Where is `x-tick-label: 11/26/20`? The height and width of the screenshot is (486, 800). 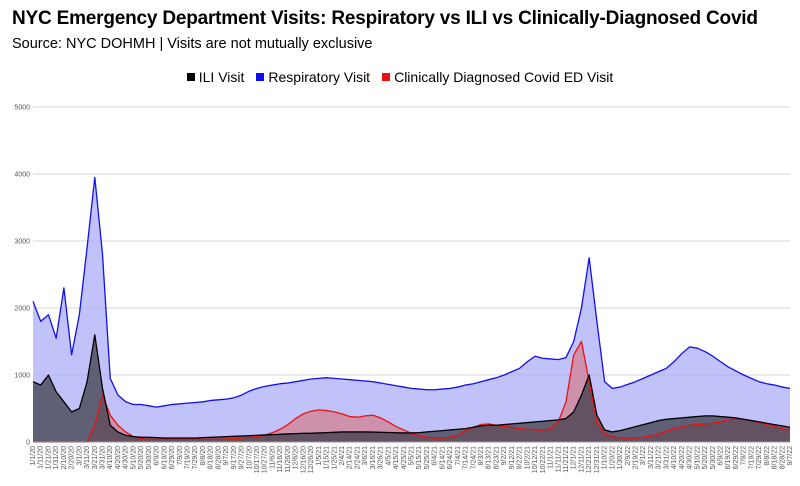
x-tick-label: 11/26/20 is located at coordinates (288, 459).